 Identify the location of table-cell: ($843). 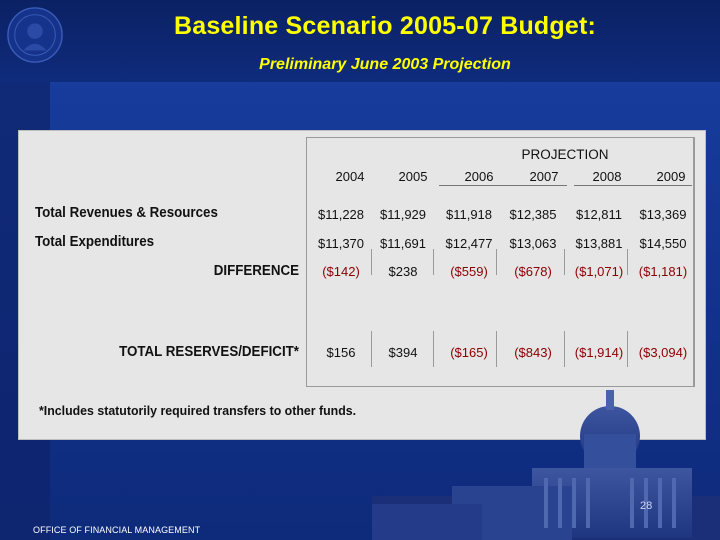
(533, 352).